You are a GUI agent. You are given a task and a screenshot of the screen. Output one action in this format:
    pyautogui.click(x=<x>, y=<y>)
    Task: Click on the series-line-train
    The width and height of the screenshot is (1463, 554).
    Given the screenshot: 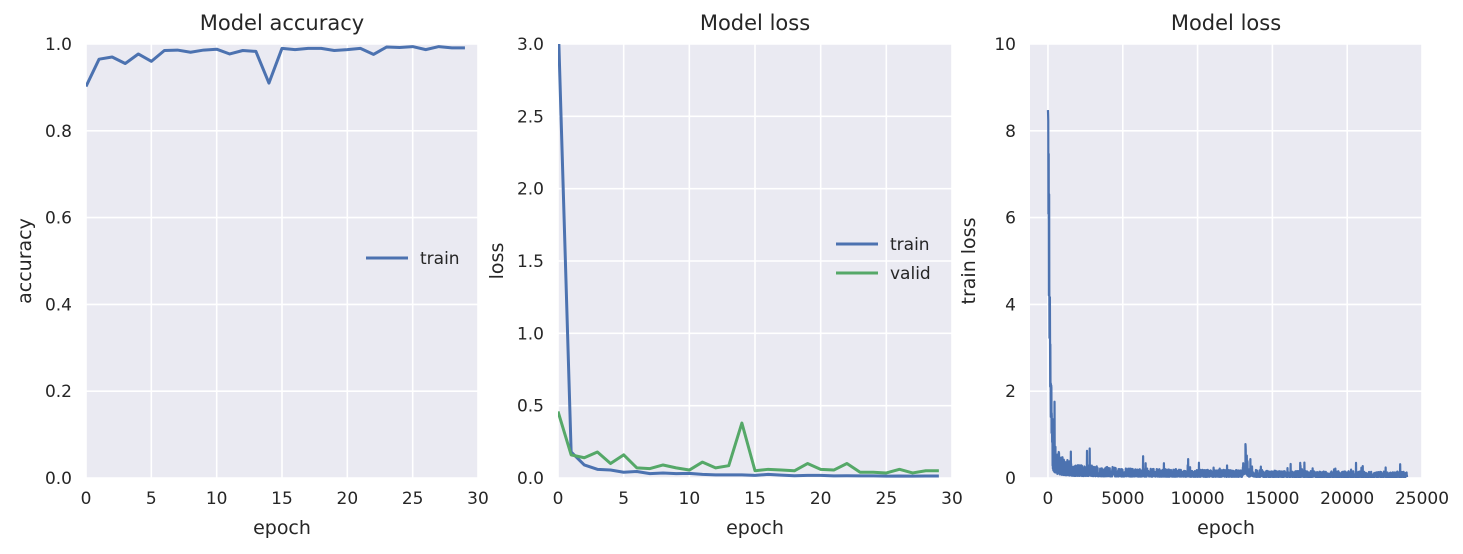 What is the action you would take?
    pyautogui.click(x=275, y=66)
    